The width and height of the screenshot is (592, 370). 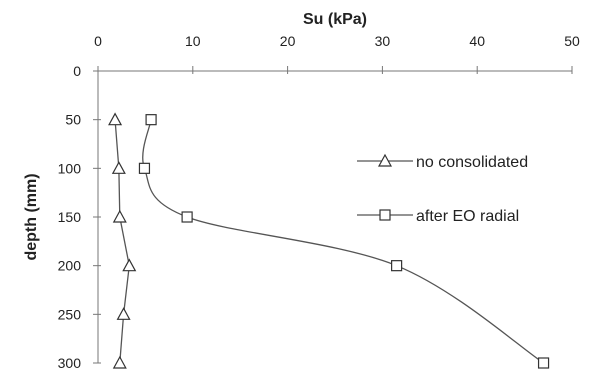 I want to click on series-no-consolidated, so click(x=122, y=240).